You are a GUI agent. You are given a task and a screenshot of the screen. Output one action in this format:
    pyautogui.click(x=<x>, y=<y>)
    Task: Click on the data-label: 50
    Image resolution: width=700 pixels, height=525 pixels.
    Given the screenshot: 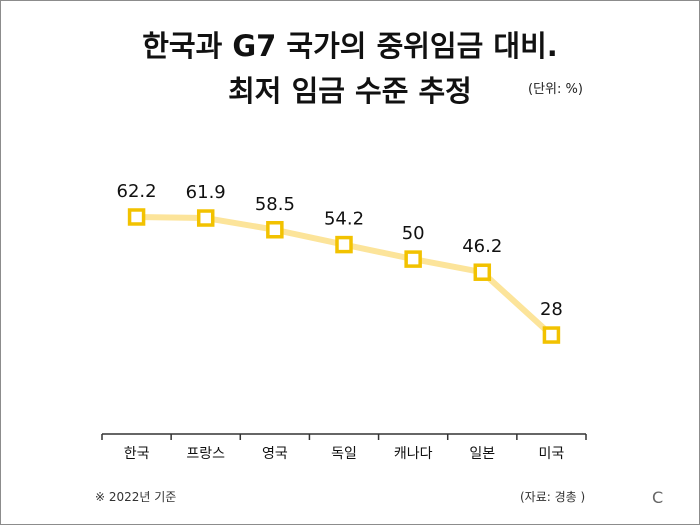 What is the action you would take?
    pyautogui.click(x=413, y=233)
    